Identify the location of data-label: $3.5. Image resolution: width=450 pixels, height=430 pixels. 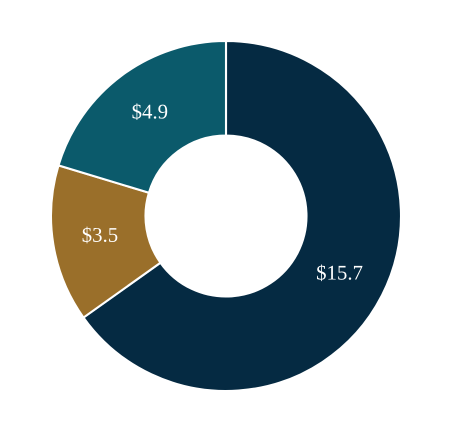
(100, 235).